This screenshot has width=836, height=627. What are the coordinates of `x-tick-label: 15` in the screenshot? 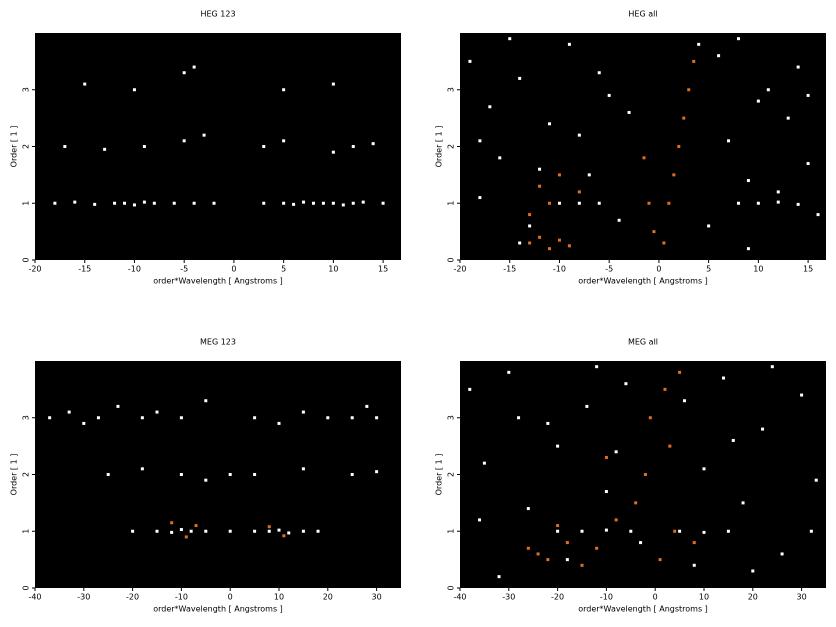 It's located at (383, 269).